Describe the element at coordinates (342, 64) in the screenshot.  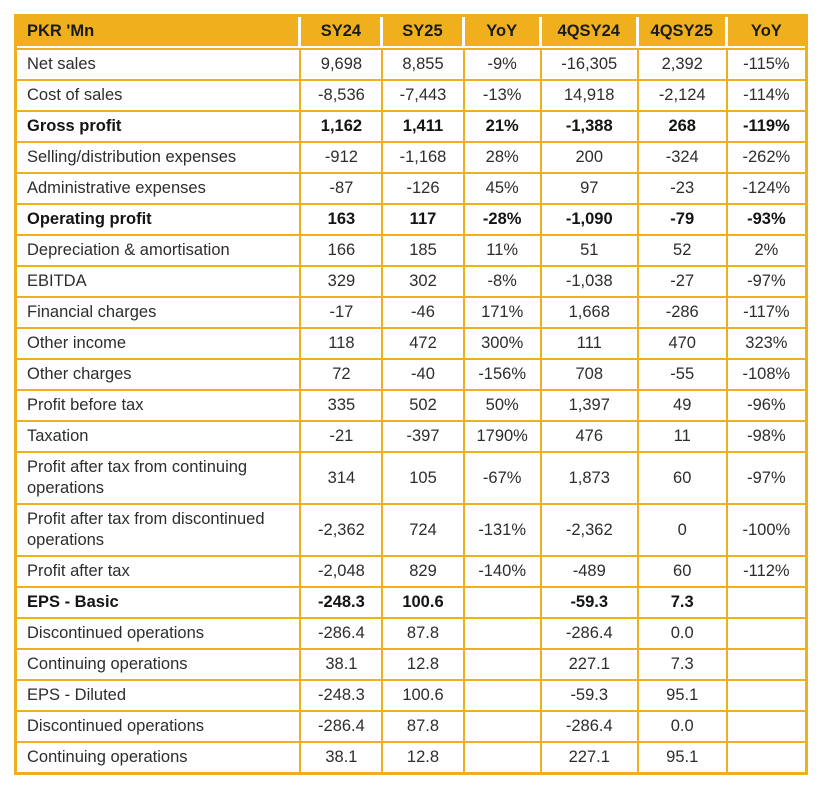
I see `value-cell: 9,698` at that location.